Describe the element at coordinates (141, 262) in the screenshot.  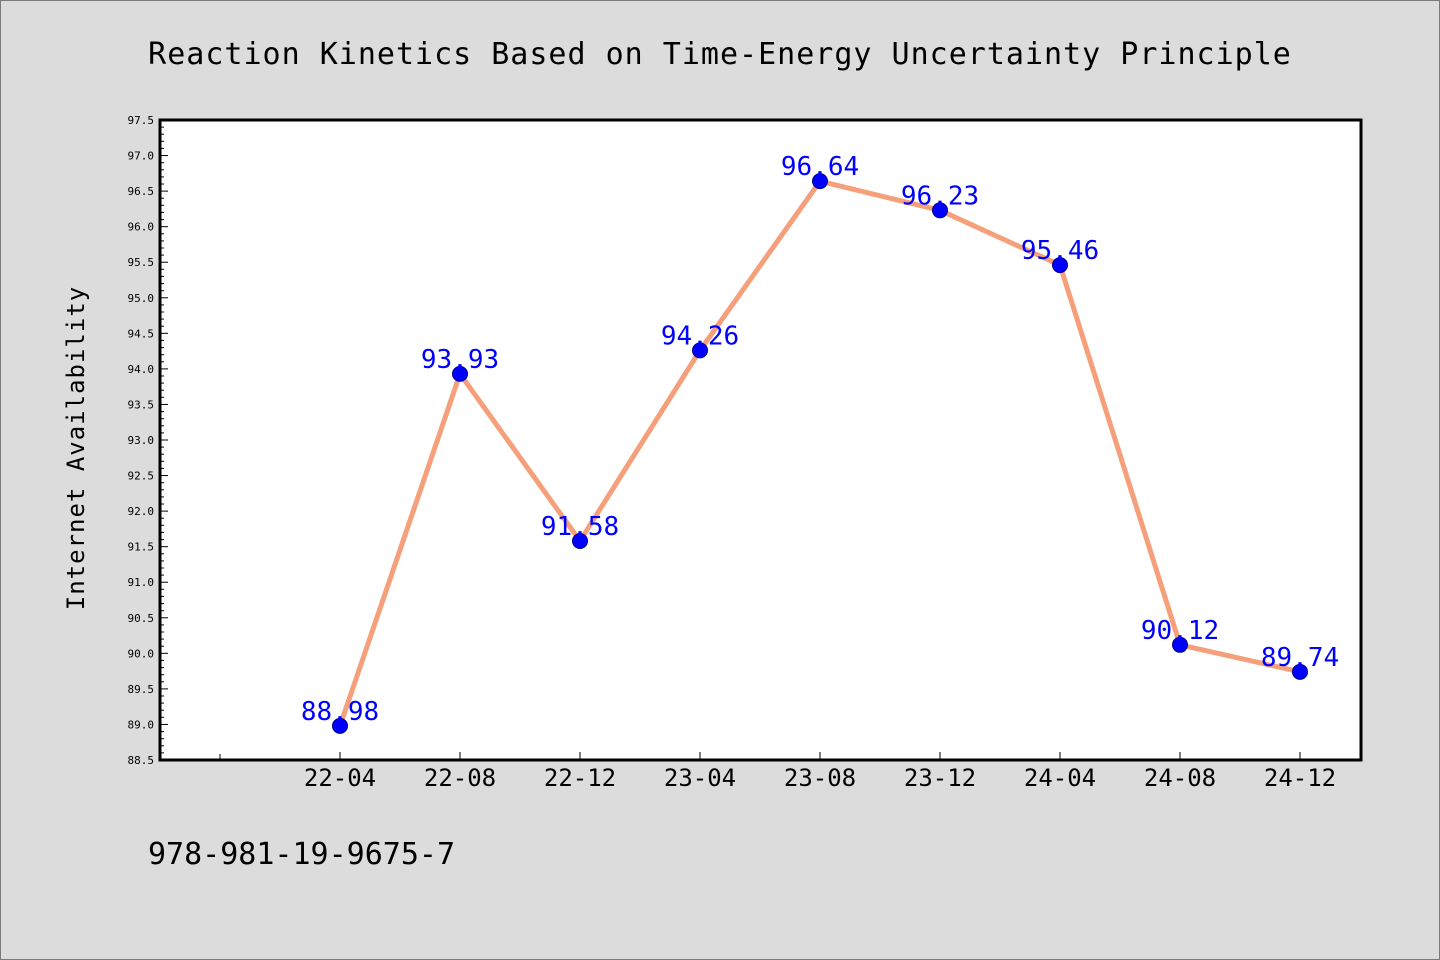
I see `y-tick-label: 95.5` at that location.